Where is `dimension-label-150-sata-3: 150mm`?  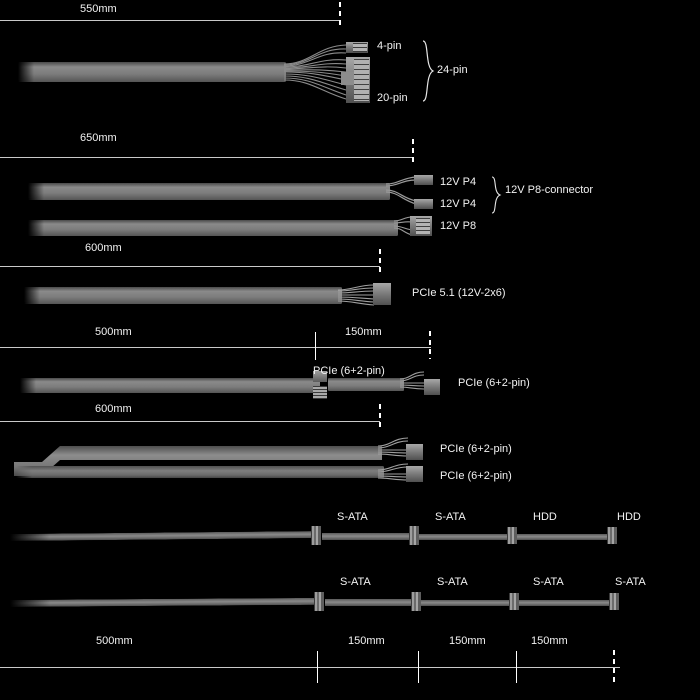
dimension-label-150-sata-3: 150mm is located at coordinates (549, 641).